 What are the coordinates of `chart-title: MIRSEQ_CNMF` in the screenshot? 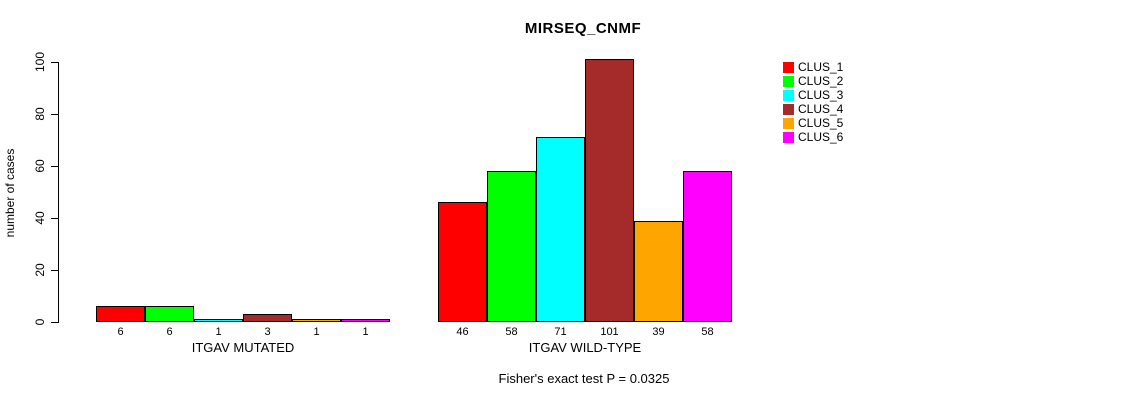 It's located at (583, 28).